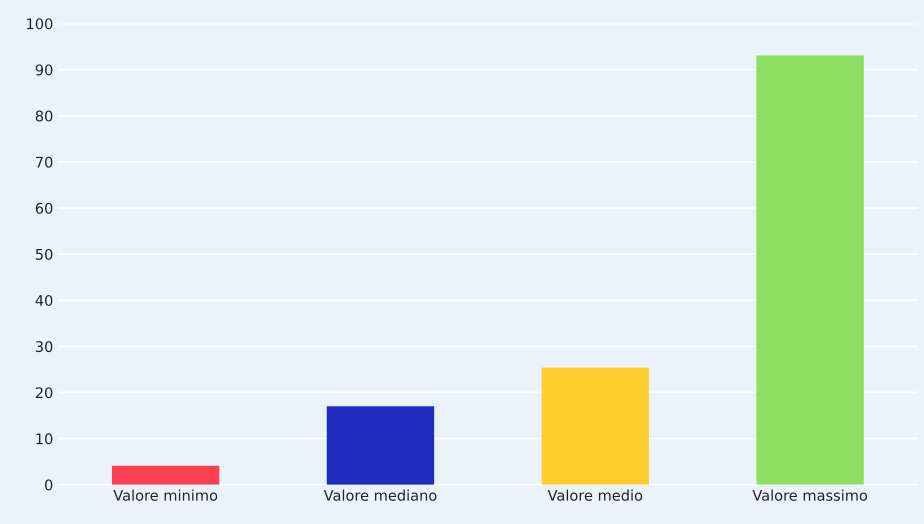 This screenshot has height=524, width=924. Describe the element at coordinates (44, 438) in the screenshot. I see `y-tick-label: 10` at that location.